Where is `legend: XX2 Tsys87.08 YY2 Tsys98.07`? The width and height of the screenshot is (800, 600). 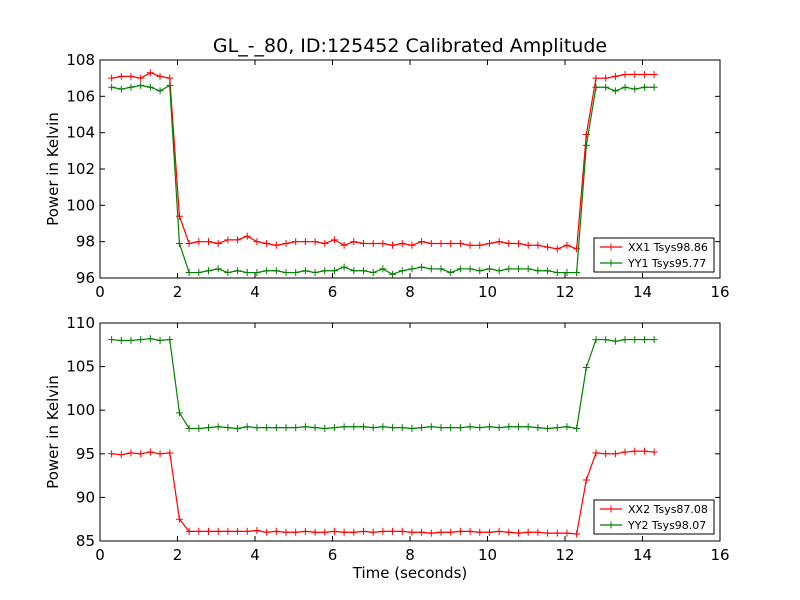 legend: XX2 Tsys87.08 YY2 Tsys98.07 is located at coordinates (654, 517).